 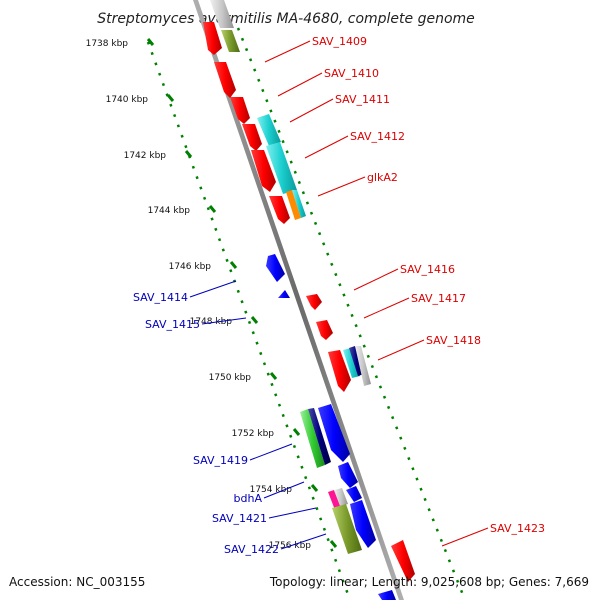 I want to click on gene-arrow-sav1409-a, so click(x=212, y=38).